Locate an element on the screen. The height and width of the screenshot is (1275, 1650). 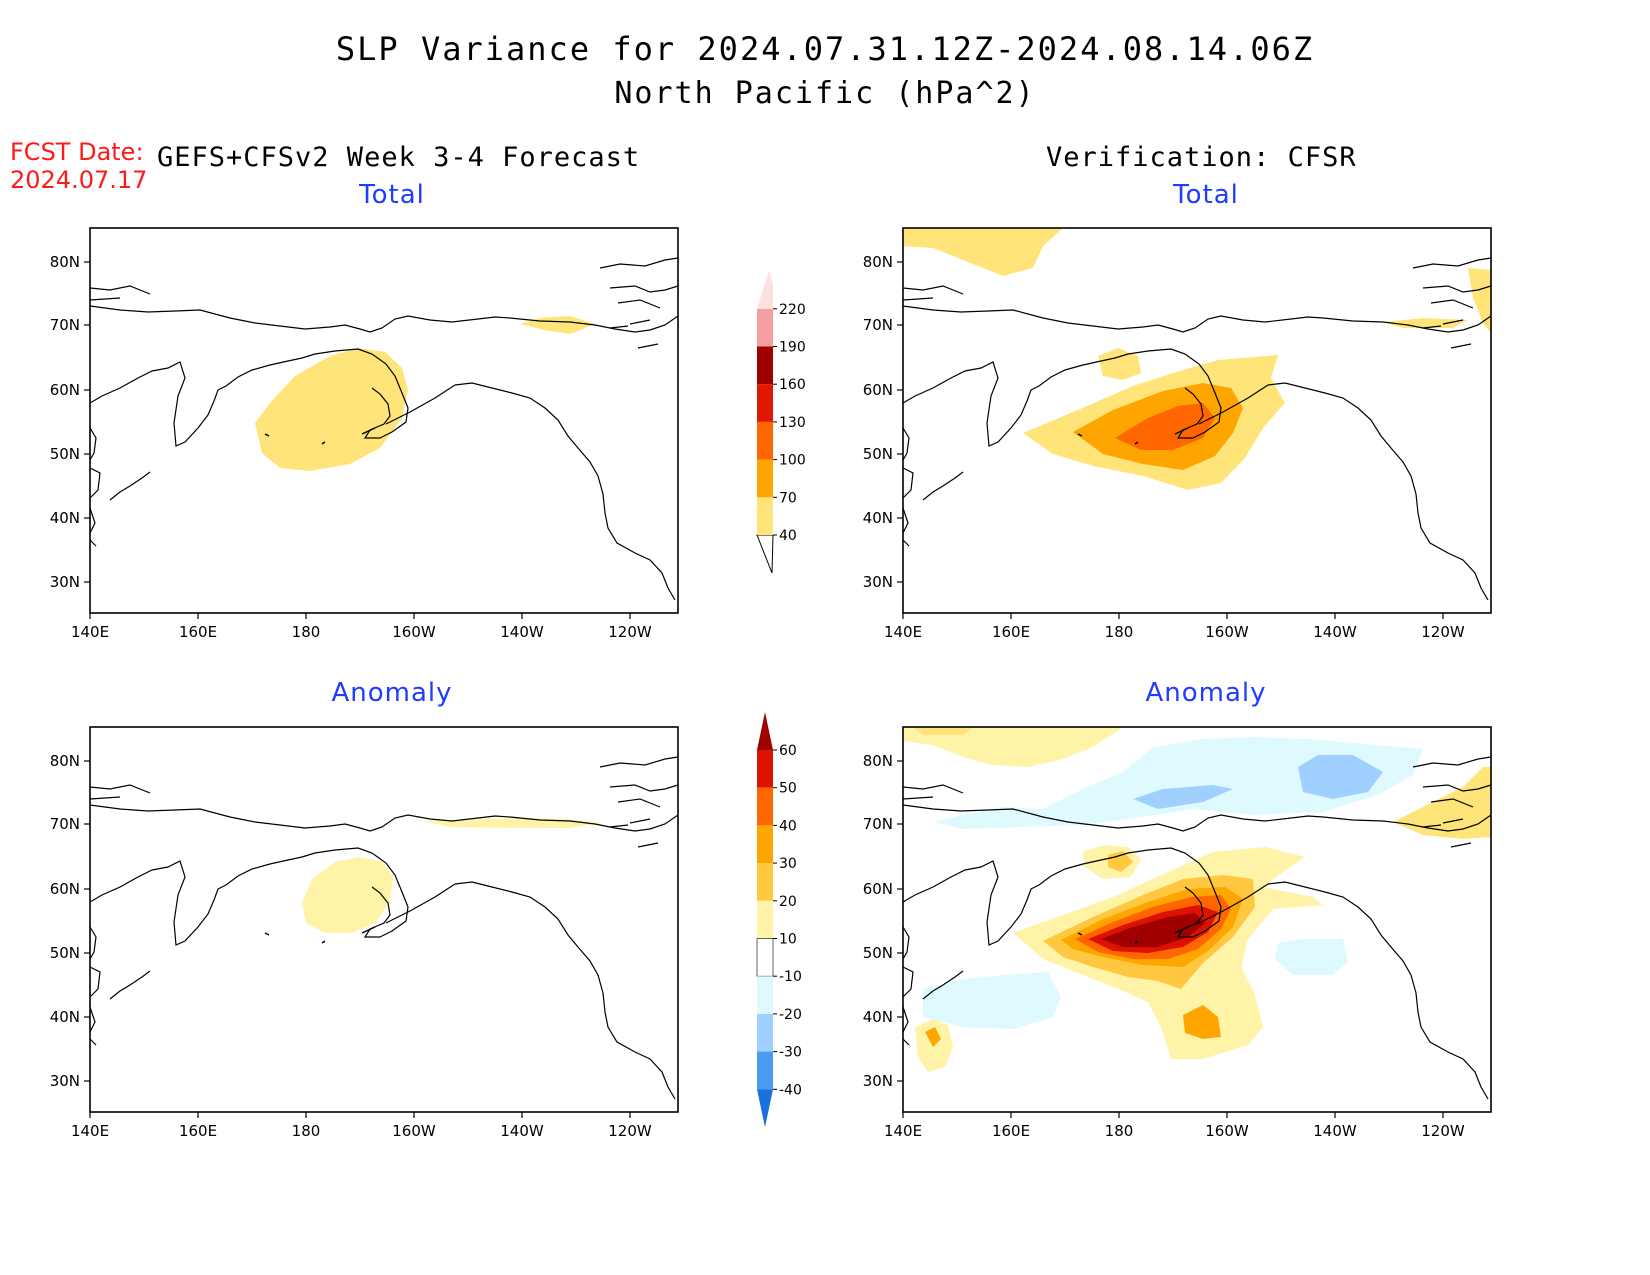
anom-pos-northeast is located at coordinates (1442, 803).